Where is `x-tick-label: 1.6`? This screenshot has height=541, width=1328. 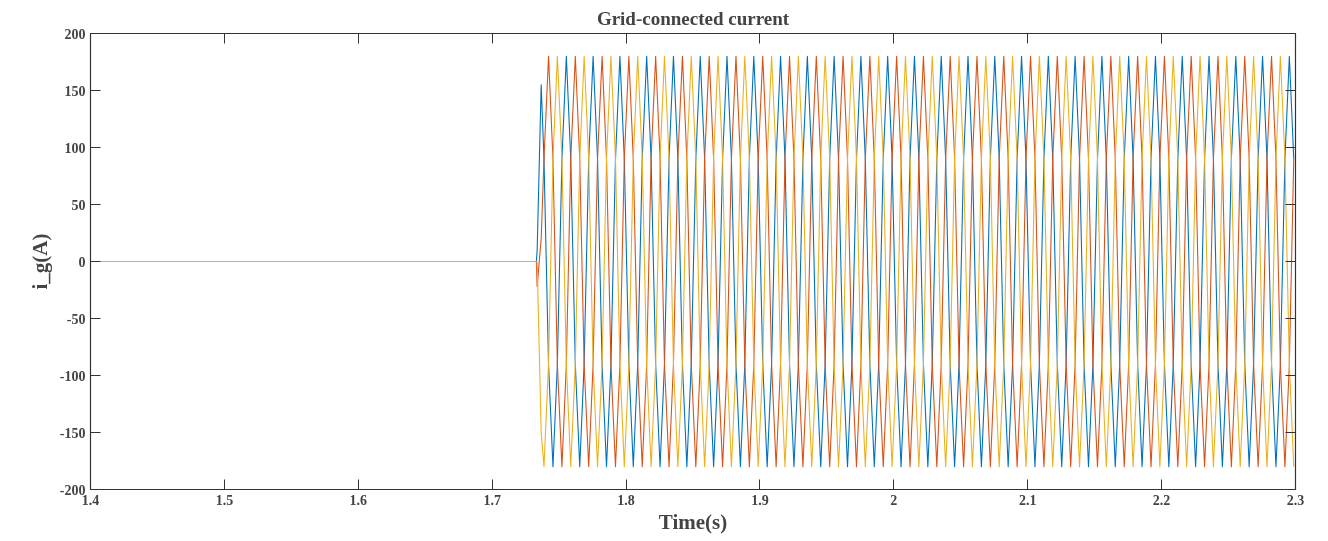
x-tick-label: 1.6 is located at coordinates (358, 500).